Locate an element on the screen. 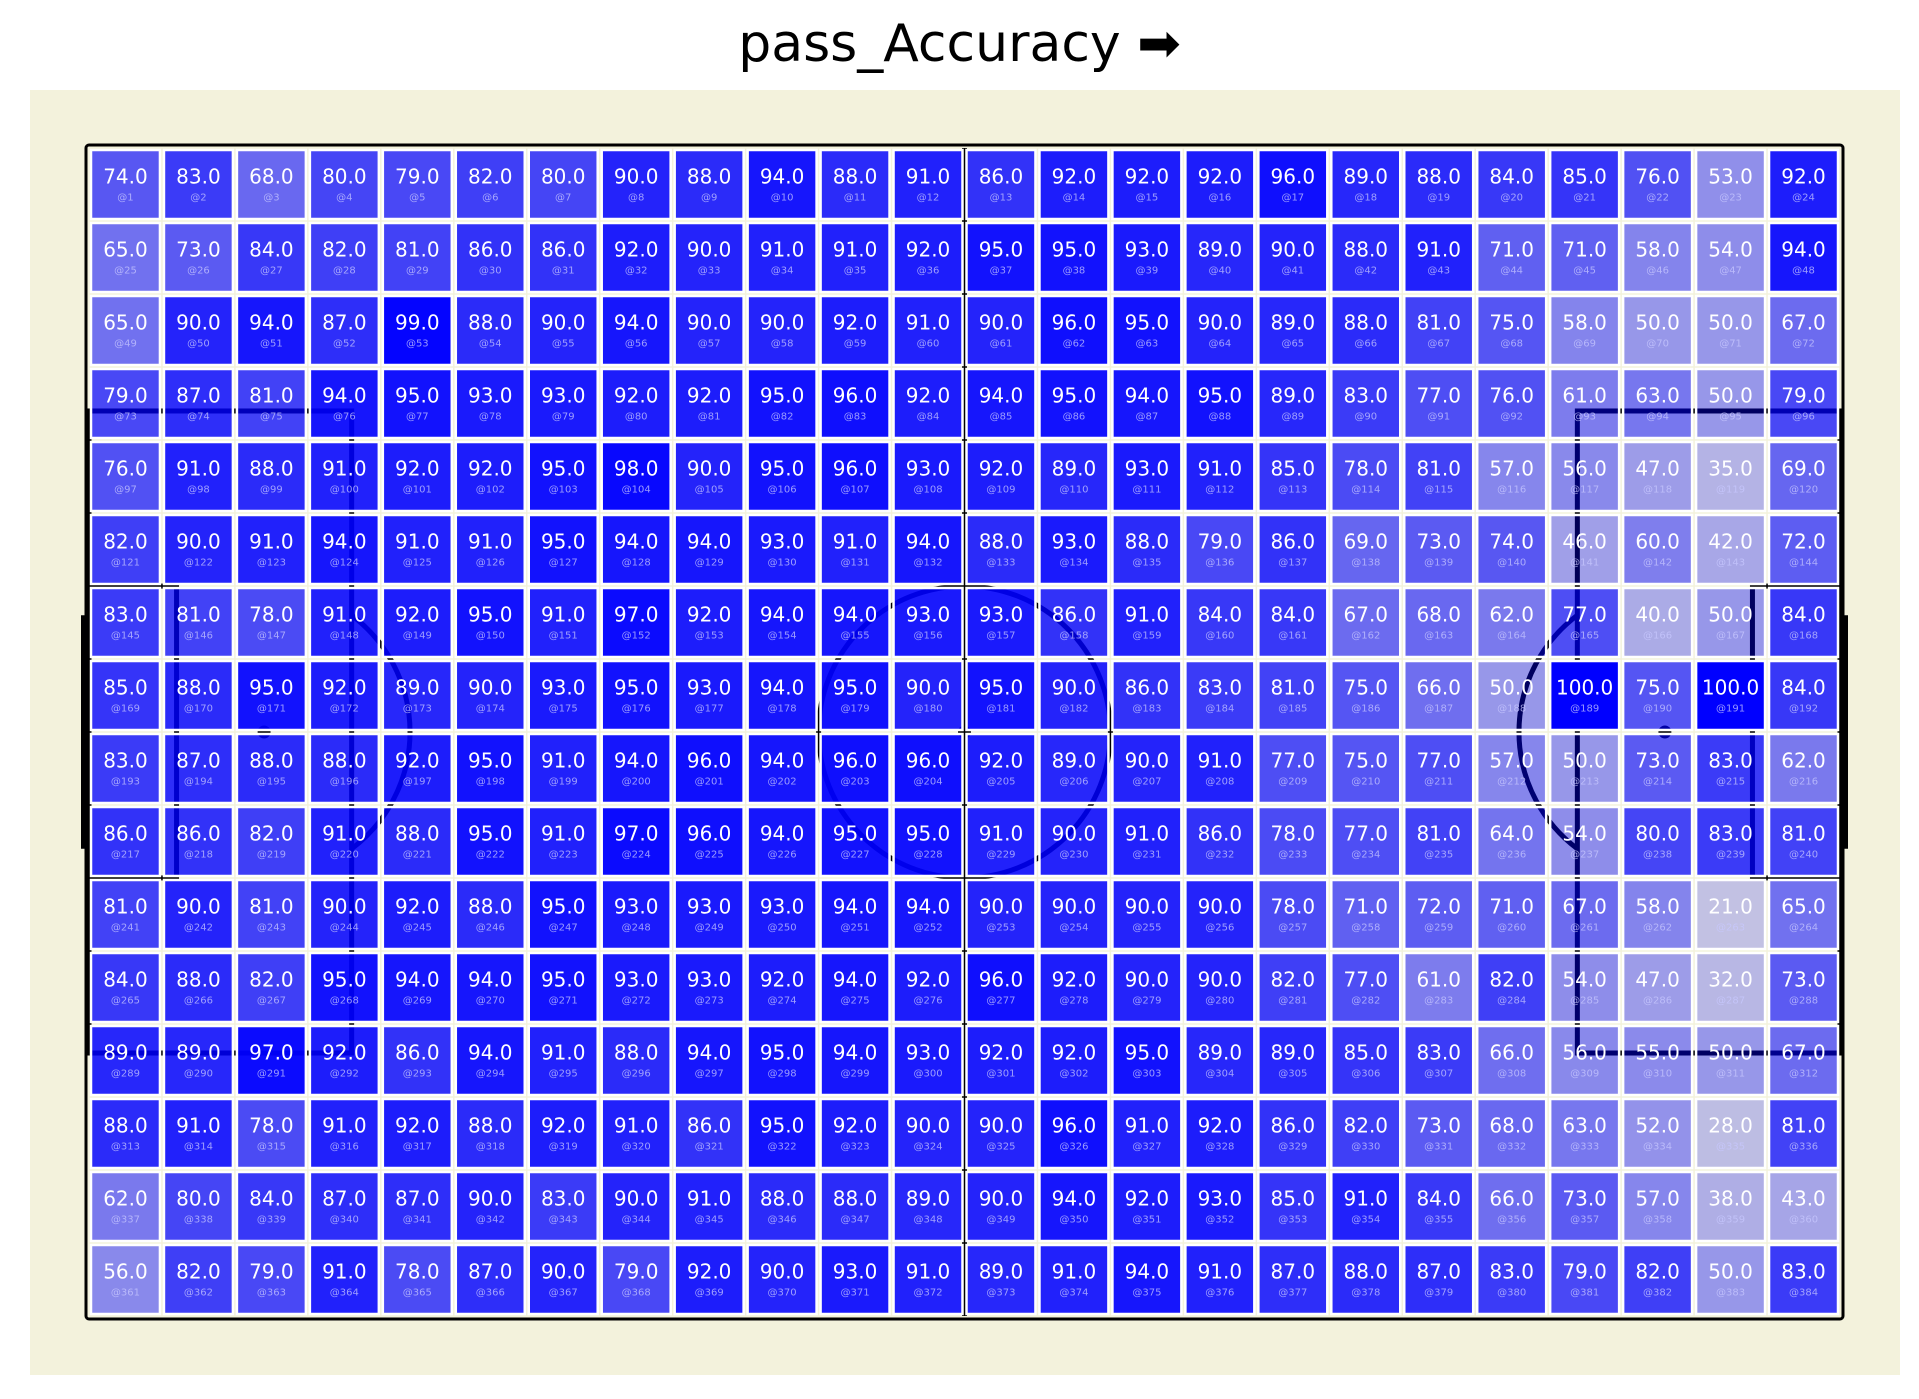 The height and width of the screenshot is (1399, 1919). cell-value-label: 78.0 is located at coordinates (1293, 907).